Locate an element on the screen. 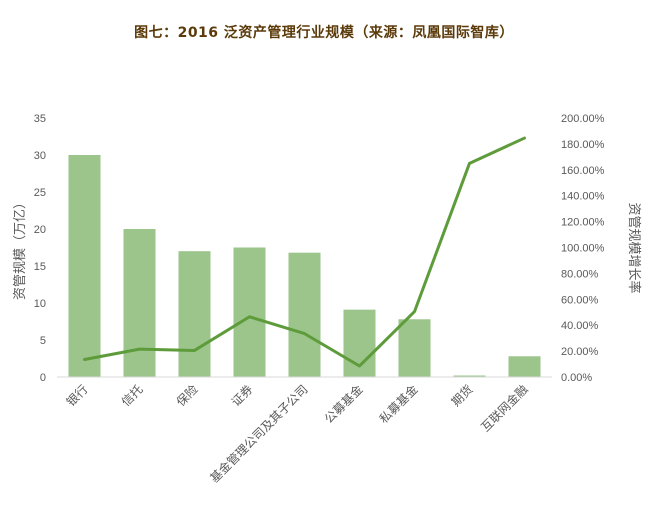 Image resolution: width=648 pixels, height=518 pixels. x-tick-label: 信托 is located at coordinates (132, 395).